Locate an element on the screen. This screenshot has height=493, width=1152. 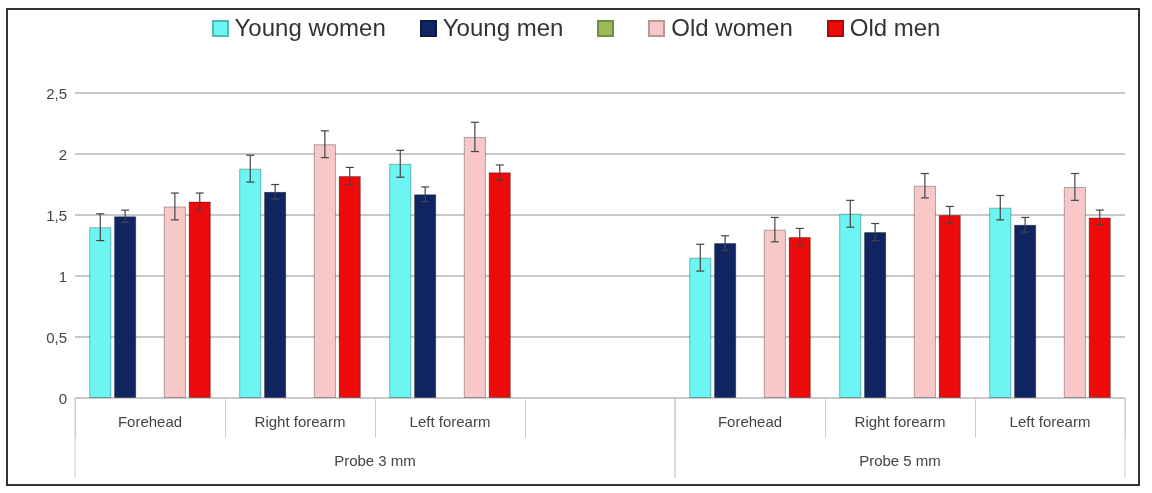
y-tick-label: 1,5 is located at coordinates (56, 215).